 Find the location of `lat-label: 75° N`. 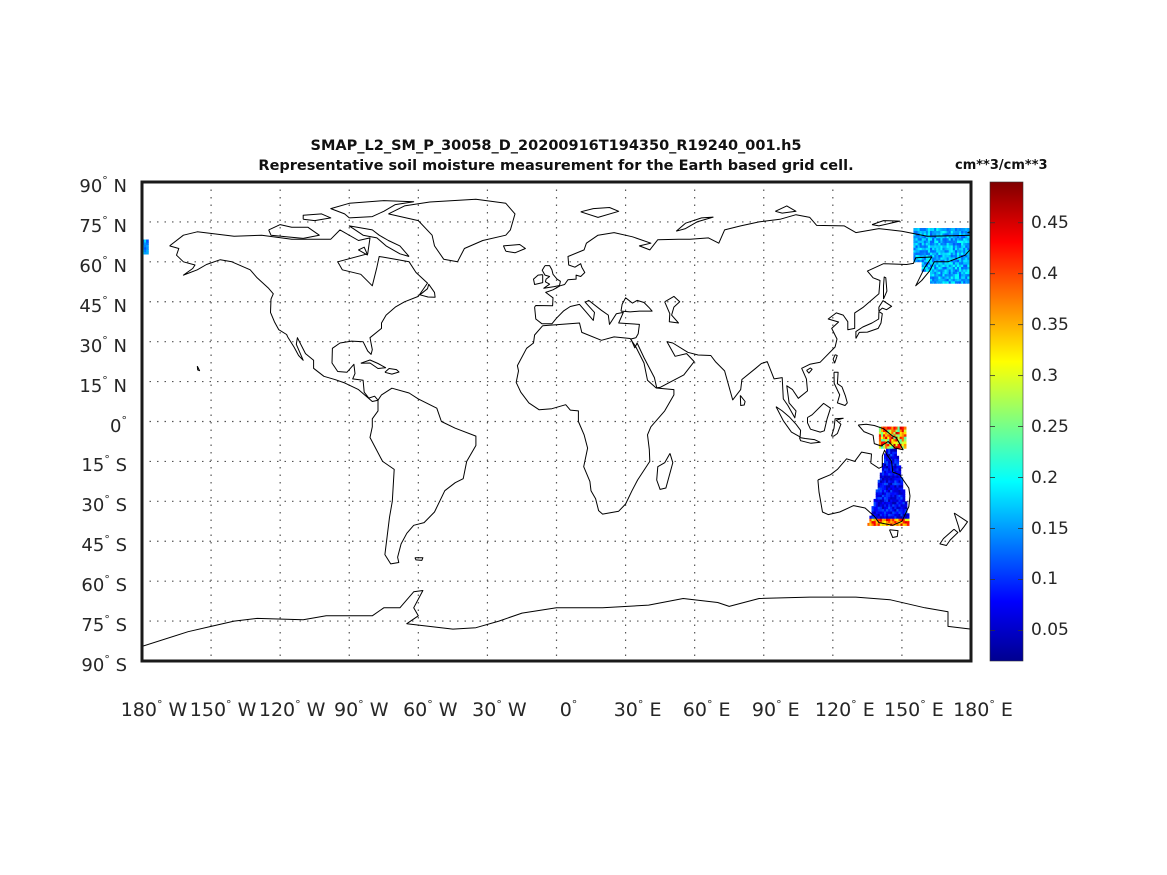

lat-label: 75° N is located at coordinates (103, 225).